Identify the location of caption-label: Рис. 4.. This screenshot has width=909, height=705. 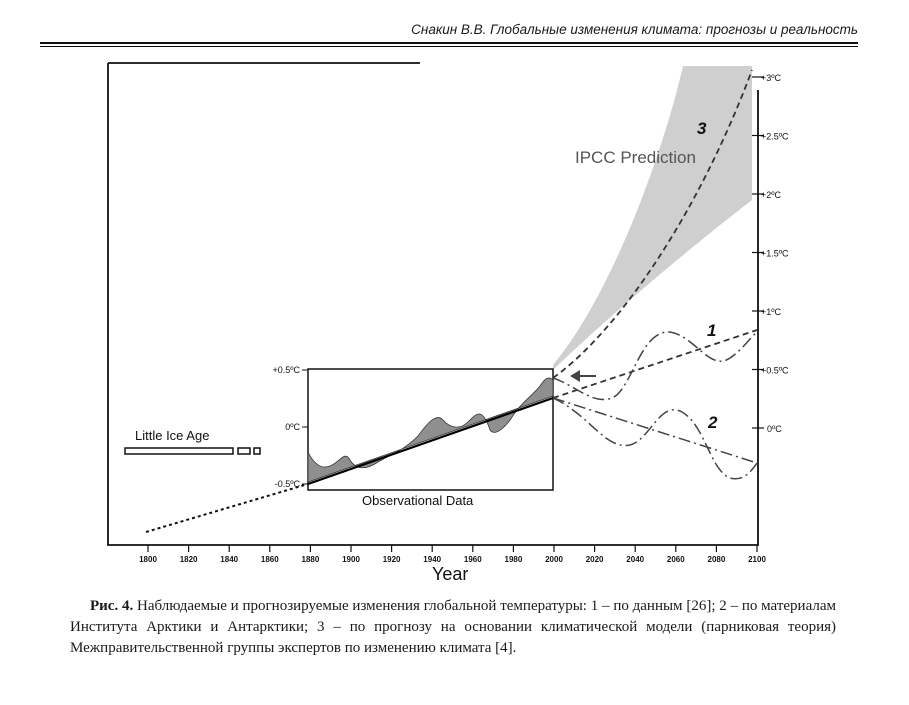
(112, 606).